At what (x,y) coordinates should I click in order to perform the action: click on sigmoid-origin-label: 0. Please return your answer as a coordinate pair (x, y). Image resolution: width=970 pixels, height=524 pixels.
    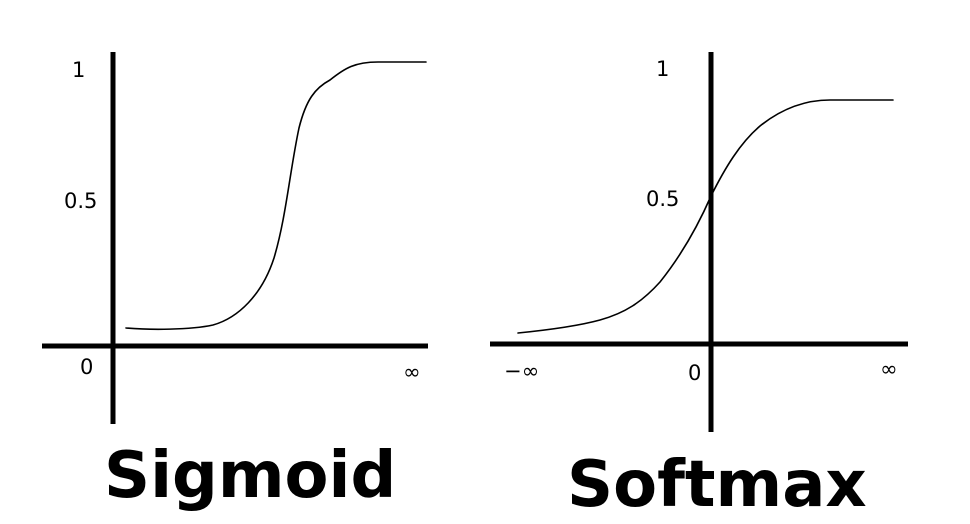
    Looking at the image, I should click on (86, 367).